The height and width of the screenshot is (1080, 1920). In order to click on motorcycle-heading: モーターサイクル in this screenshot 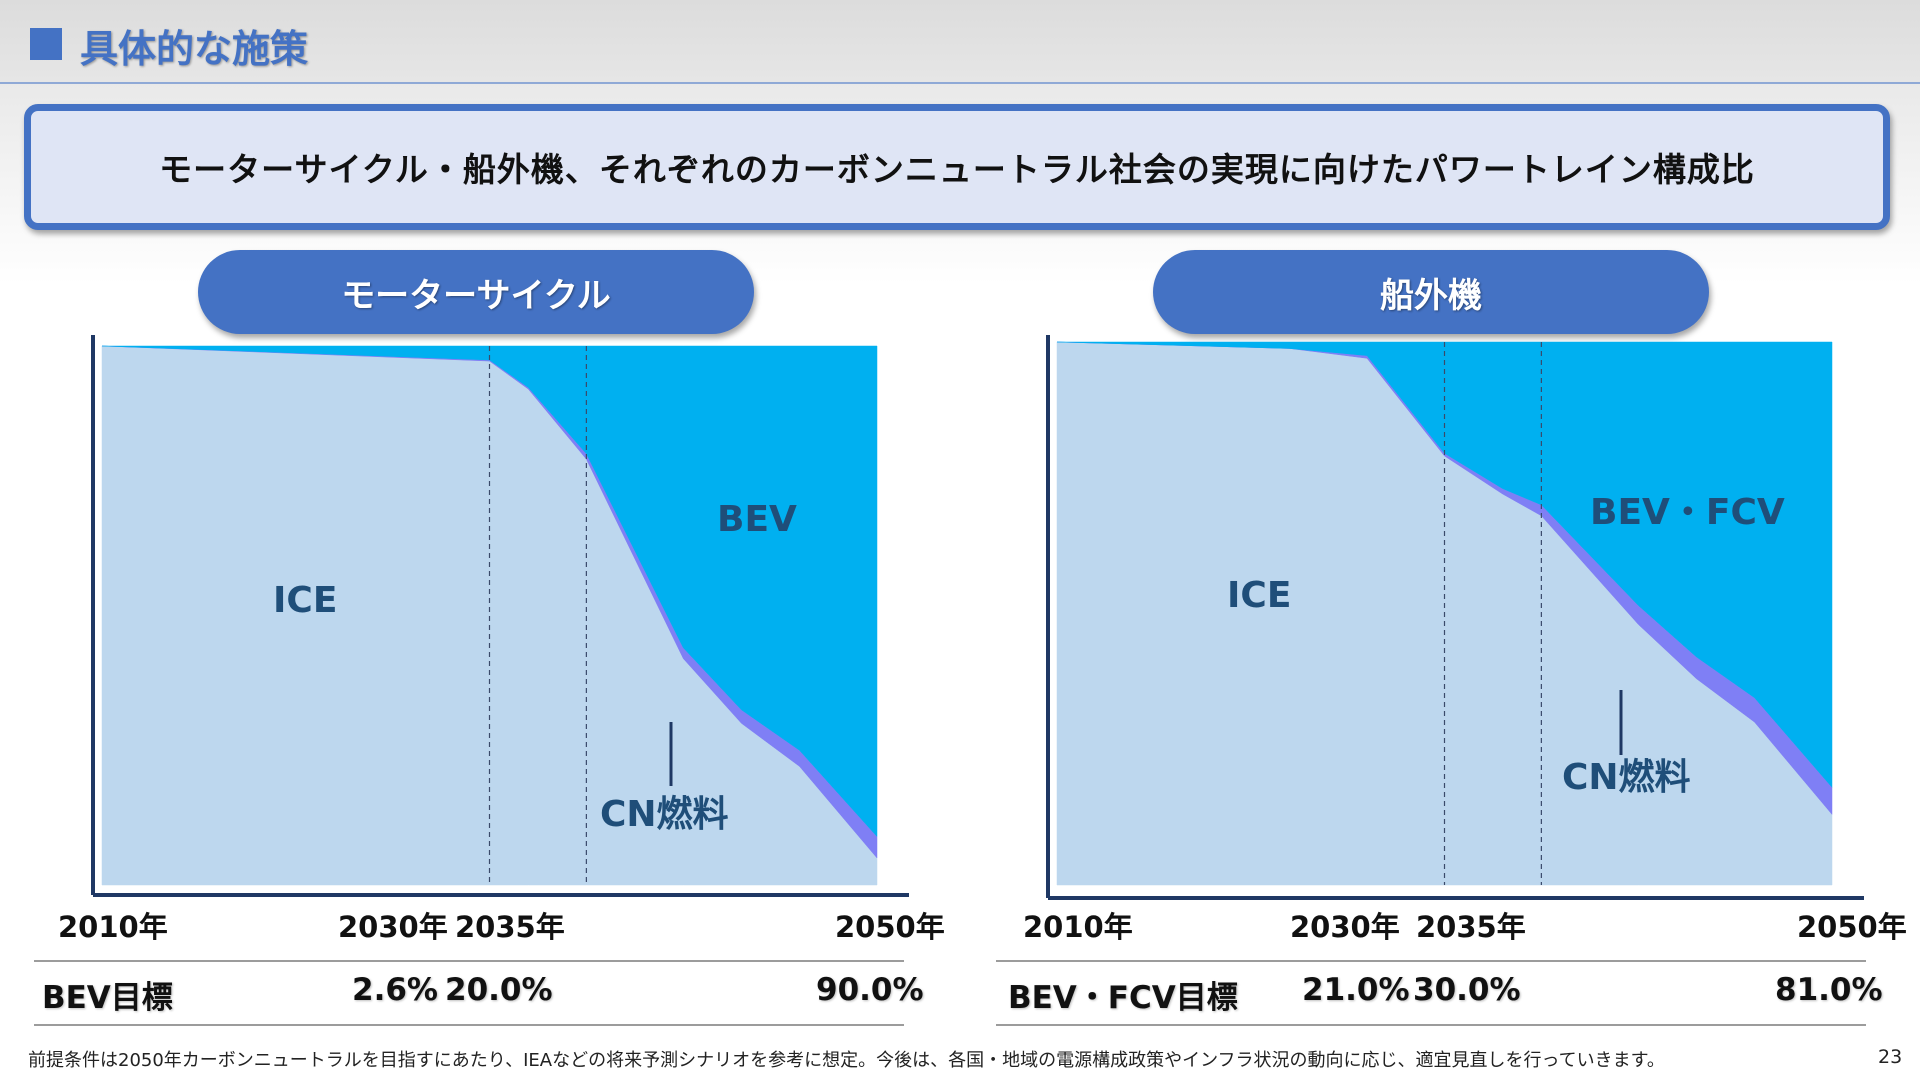, I will do `click(476, 292)`.